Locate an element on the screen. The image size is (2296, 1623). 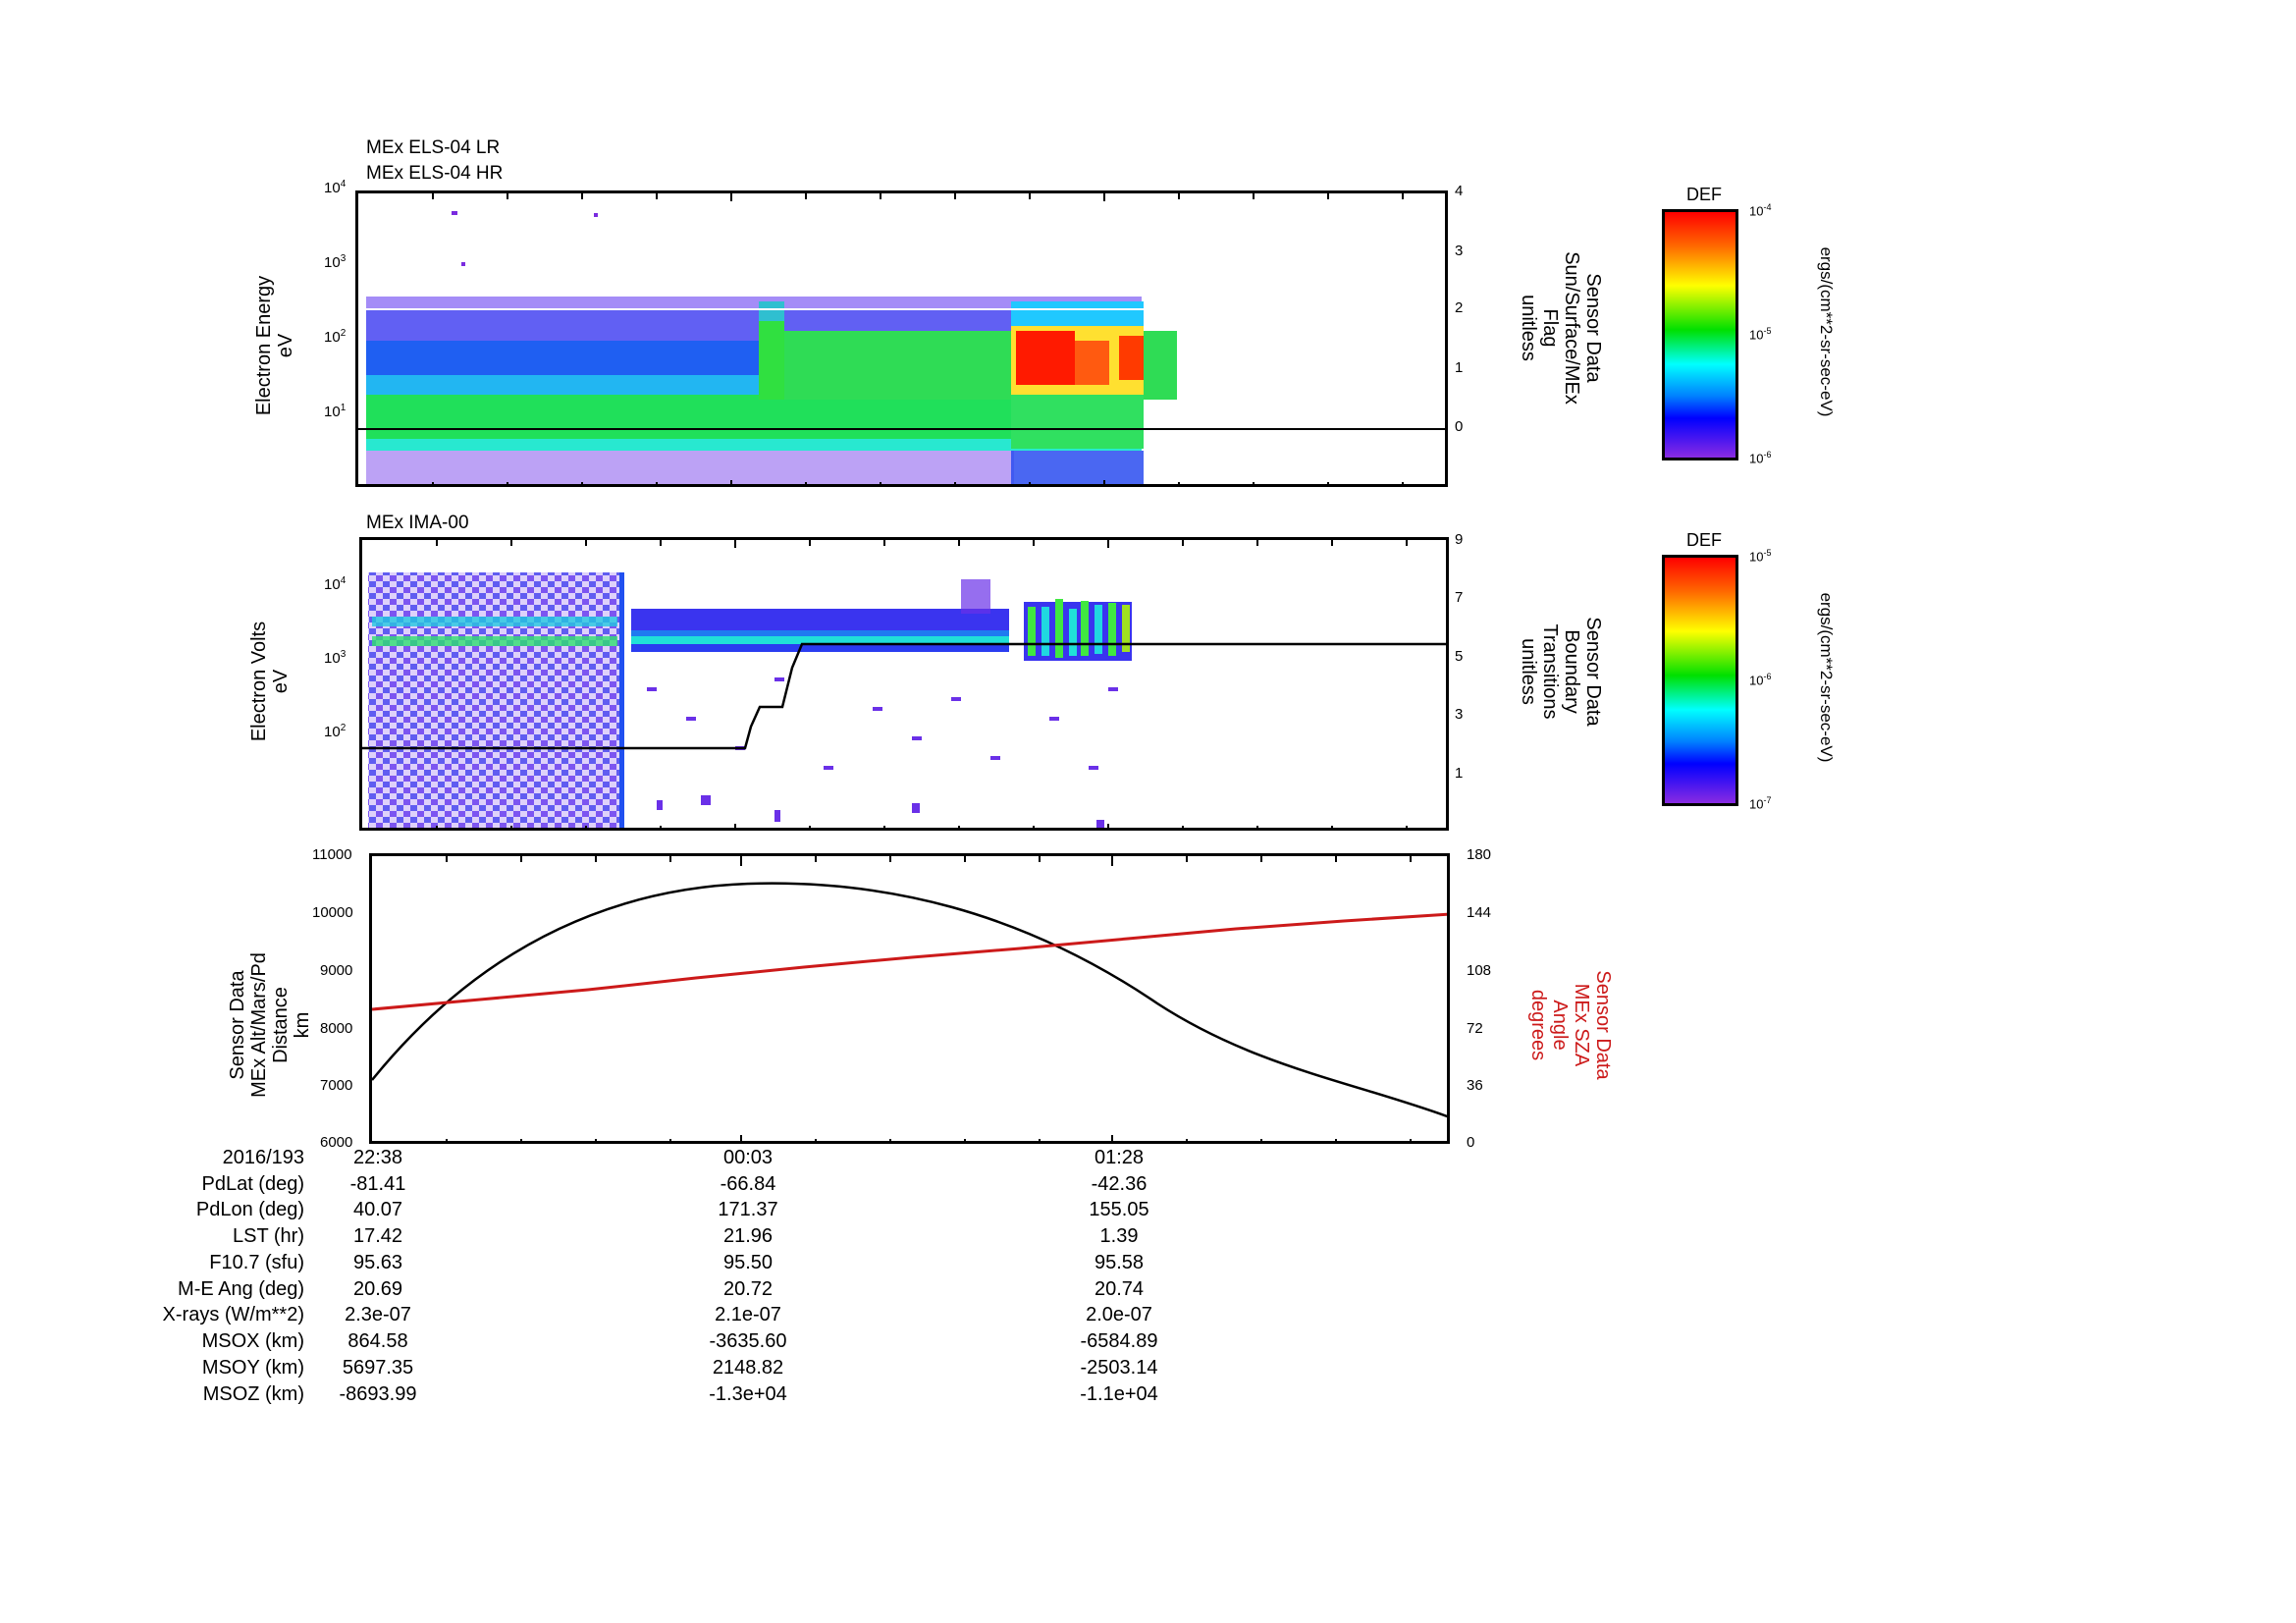
panel2-spectrogram is located at coordinates (904, 684).